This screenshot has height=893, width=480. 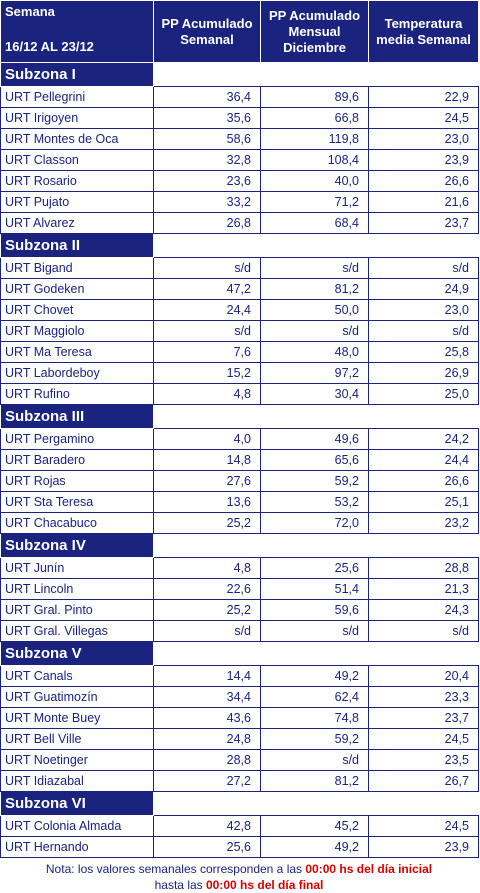 I want to click on station-row: URT Junín 4,8 25,6 28,8, so click(x=239, y=568).